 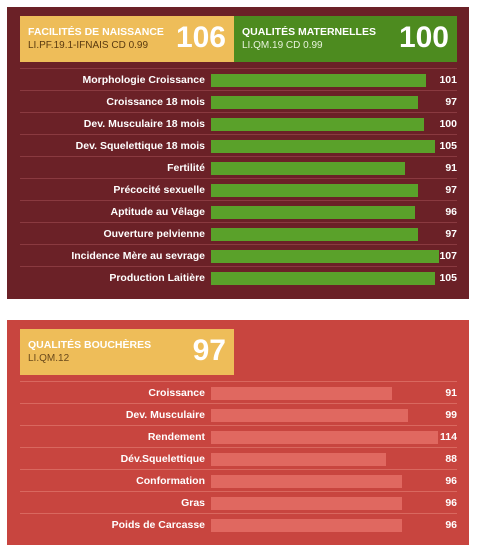 I want to click on header-subtitle: LI.QM.12, so click(x=49, y=358).